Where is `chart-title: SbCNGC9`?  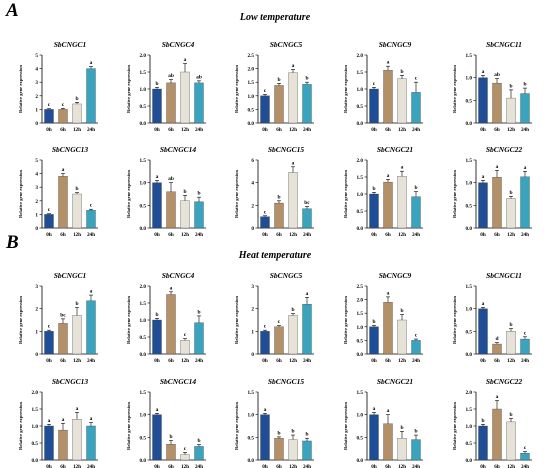
chart-title: SbCNGC9 is located at coordinates (395, 44).